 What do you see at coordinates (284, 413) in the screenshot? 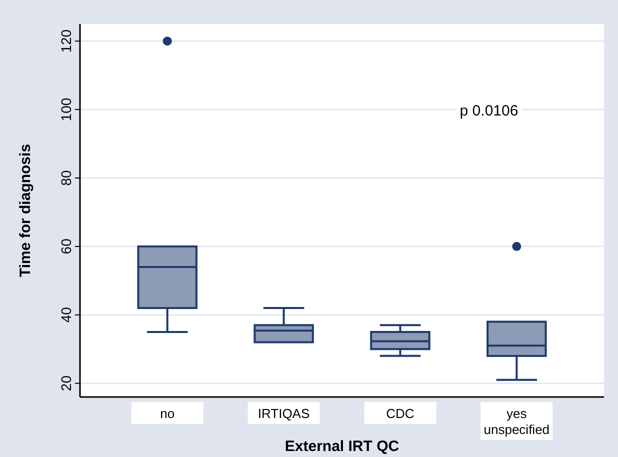
I see `x-tick-label: IRTIQAS` at bounding box center [284, 413].